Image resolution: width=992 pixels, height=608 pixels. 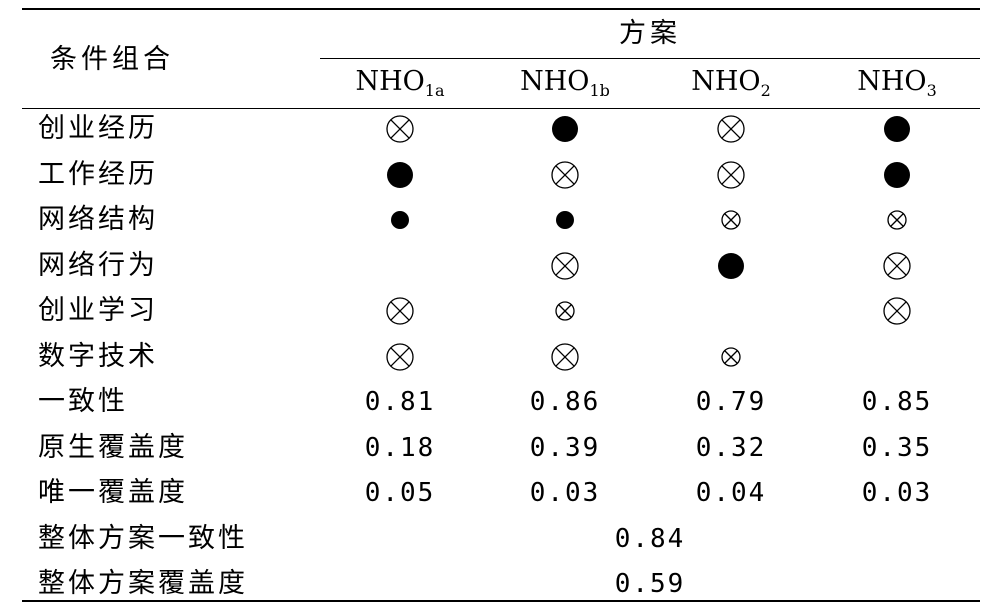 I want to click on metric-label: 唯一覆盖度, so click(x=113, y=492).